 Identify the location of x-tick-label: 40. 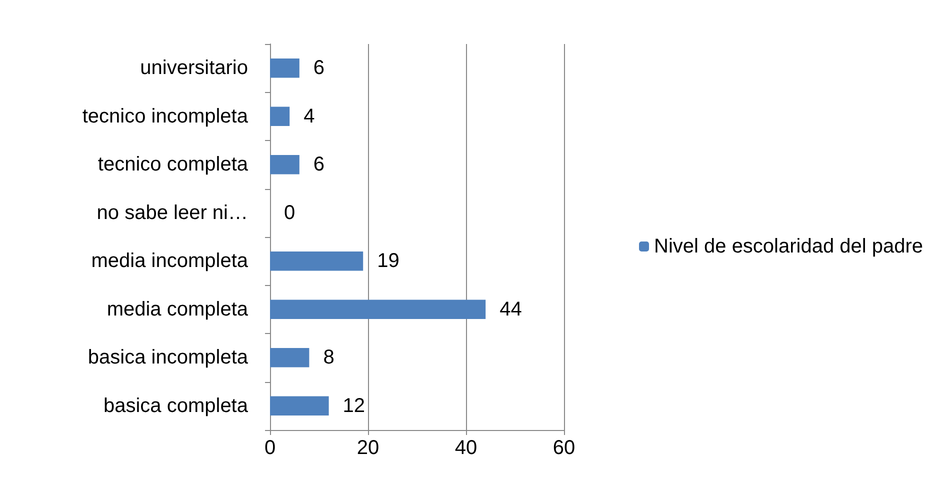
(466, 448).